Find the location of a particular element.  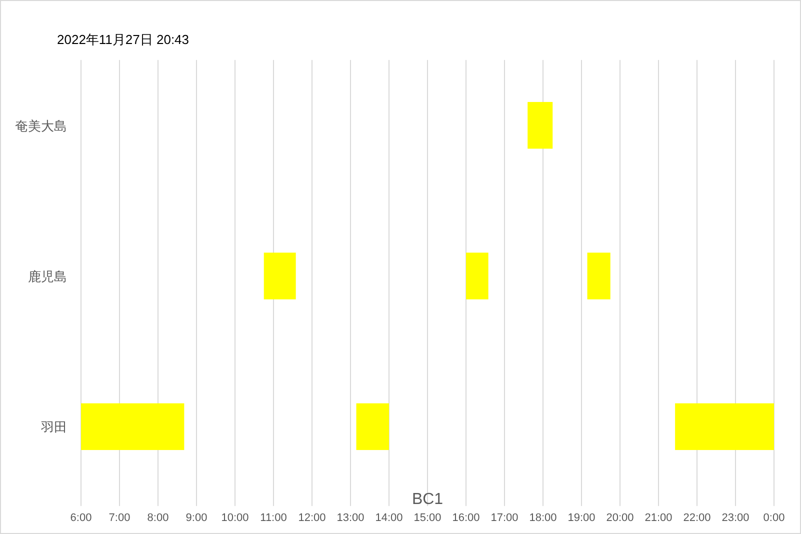

x-tick-label: 0:00 is located at coordinates (774, 518).